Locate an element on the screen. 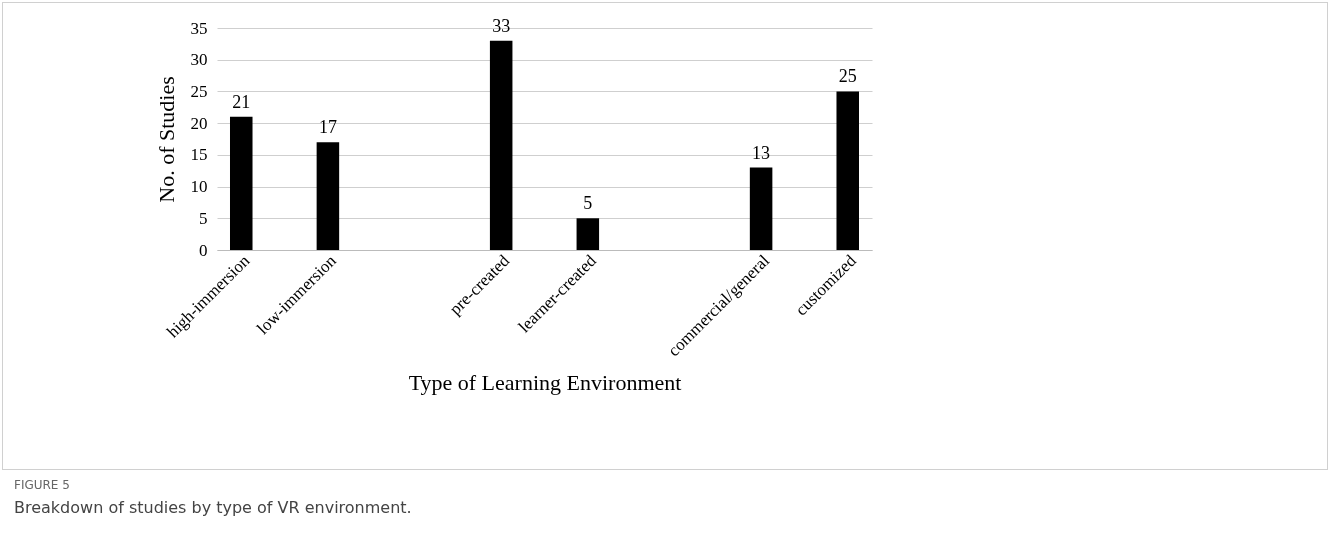 This screenshot has height=552, width=1330. y-tick-label: 15 is located at coordinates (199, 155).